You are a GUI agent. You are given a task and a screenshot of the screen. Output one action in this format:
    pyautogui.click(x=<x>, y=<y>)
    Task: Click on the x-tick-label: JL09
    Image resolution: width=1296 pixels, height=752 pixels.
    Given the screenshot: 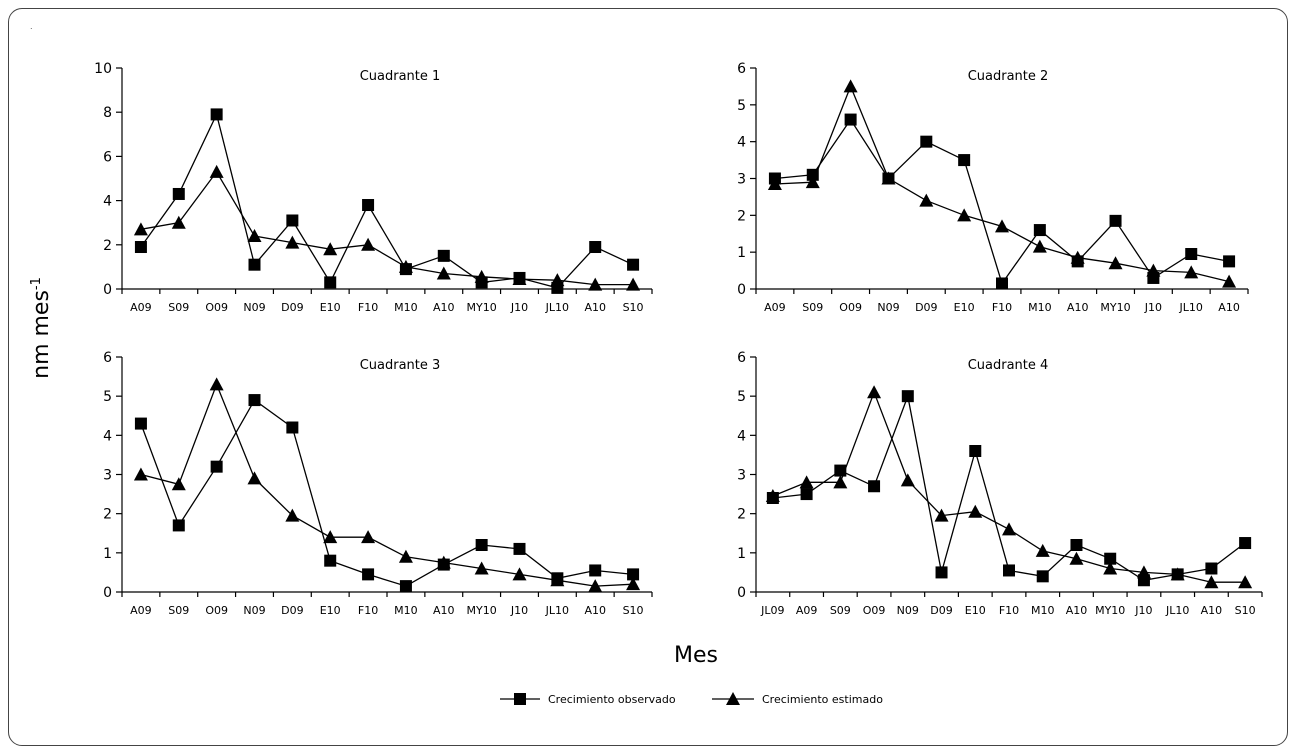 What is the action you would take?
    pyautogui.click(x=772, y=610)
    